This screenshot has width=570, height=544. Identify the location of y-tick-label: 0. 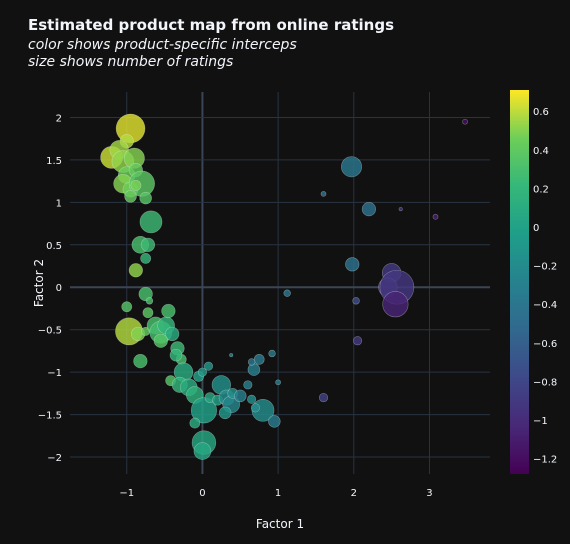
(59, 288).